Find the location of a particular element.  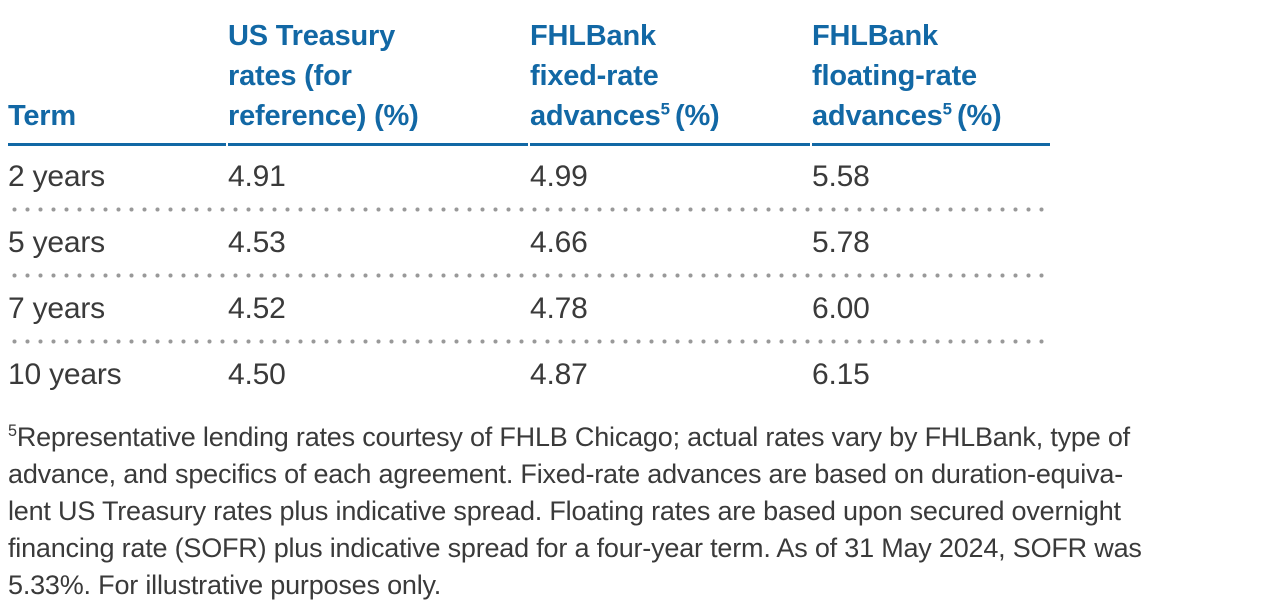

header-line: floating-rate is located at coordinates (894, 76).